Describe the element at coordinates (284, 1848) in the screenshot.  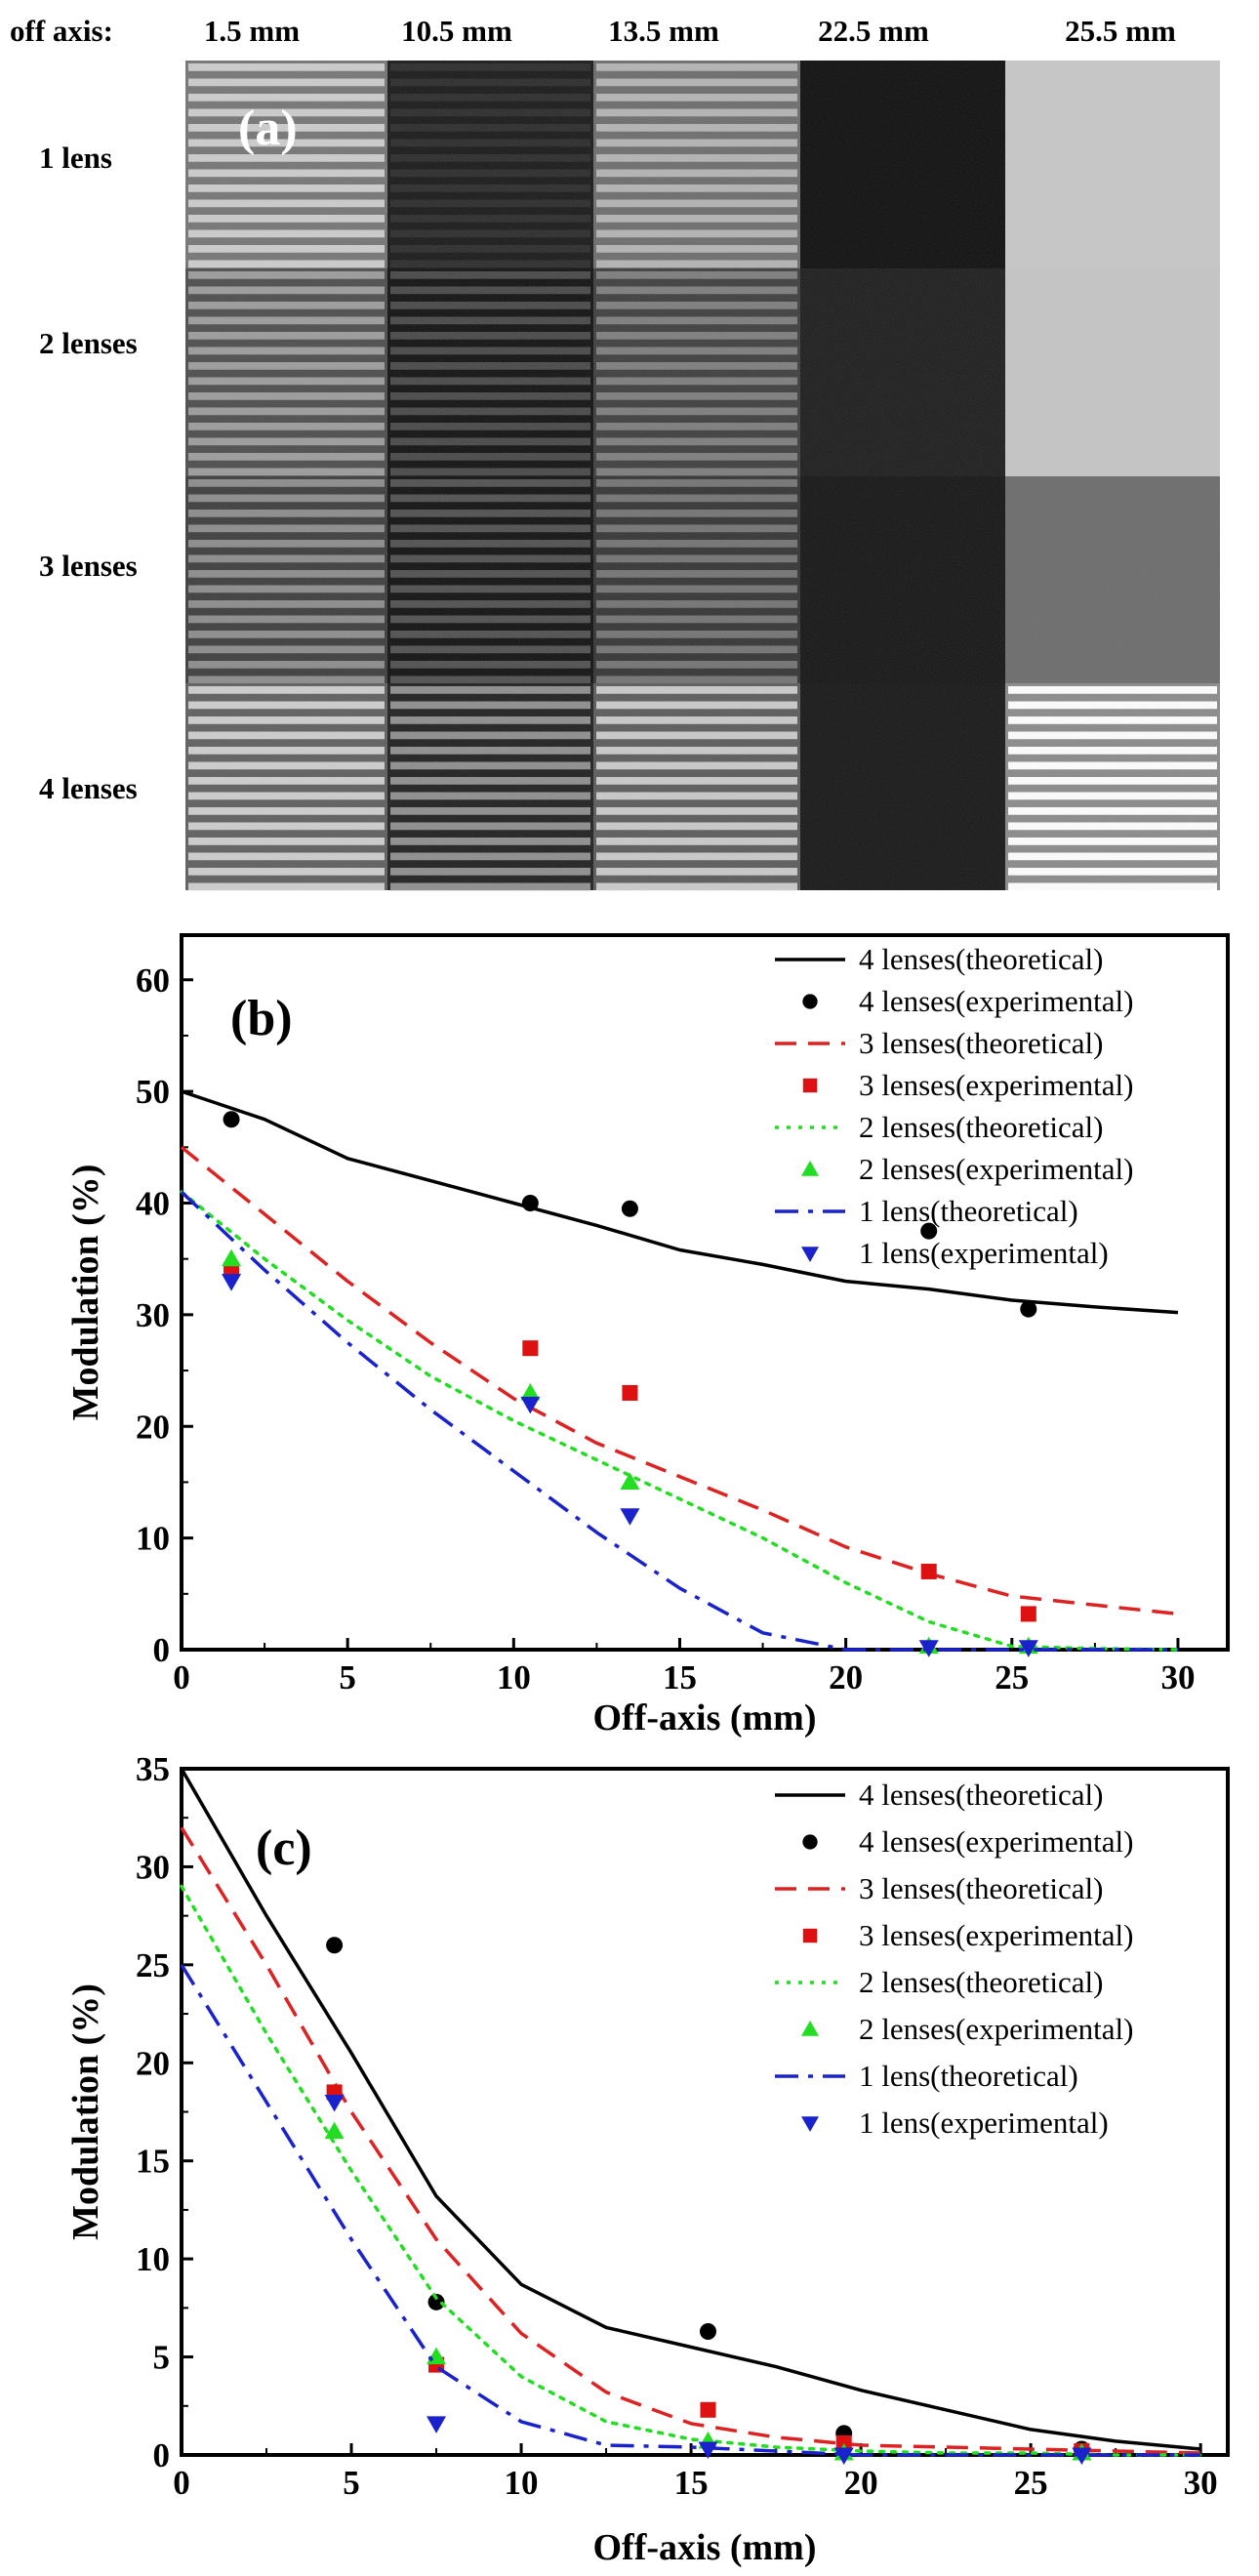
I see `panel-c-label: (c)` at that location.